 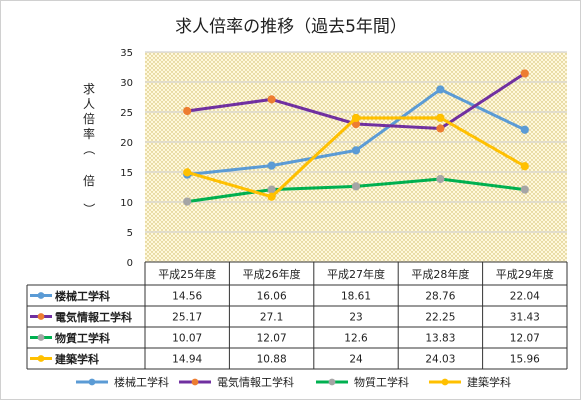 I want to click on table-cell: 27.1, so click(x=271, y=318).